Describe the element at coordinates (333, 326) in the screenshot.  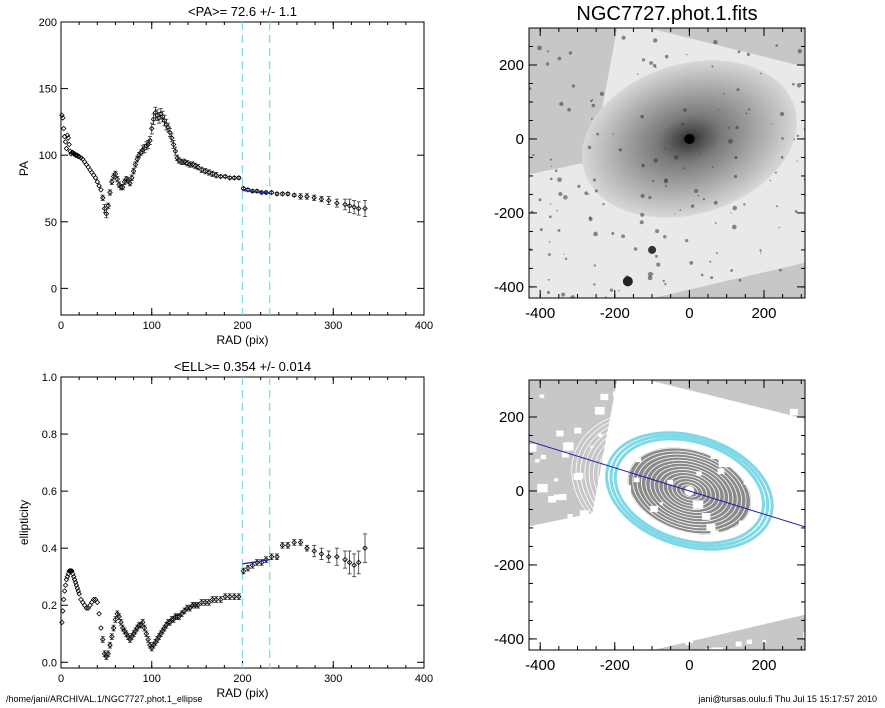
I see `x-tick-label: 300` at that location.